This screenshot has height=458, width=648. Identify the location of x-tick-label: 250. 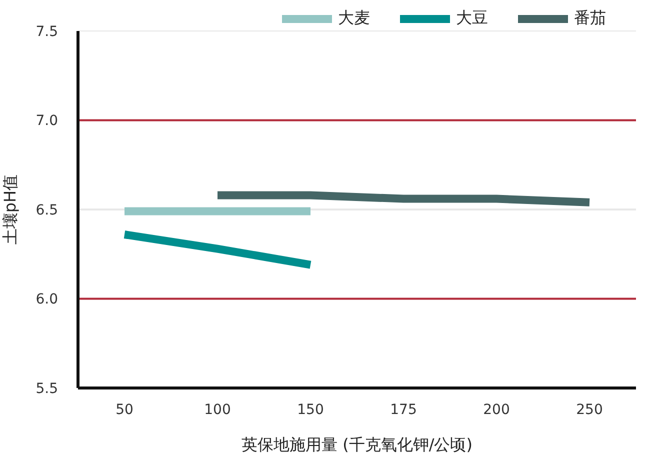
(589, 410).